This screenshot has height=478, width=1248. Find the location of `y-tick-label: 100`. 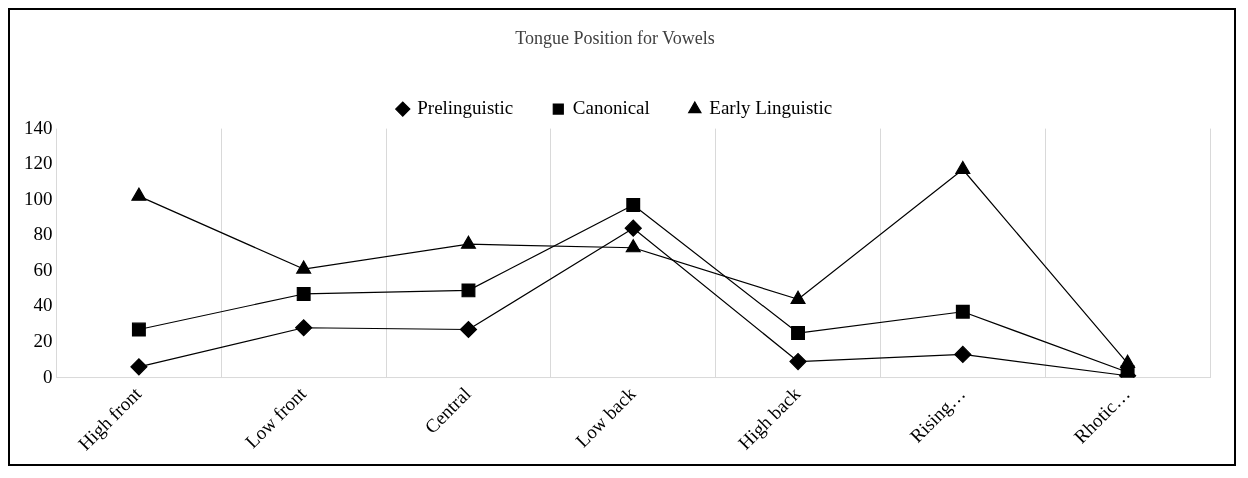

y-tick-label: 100 is located at coordinates (38, 198).